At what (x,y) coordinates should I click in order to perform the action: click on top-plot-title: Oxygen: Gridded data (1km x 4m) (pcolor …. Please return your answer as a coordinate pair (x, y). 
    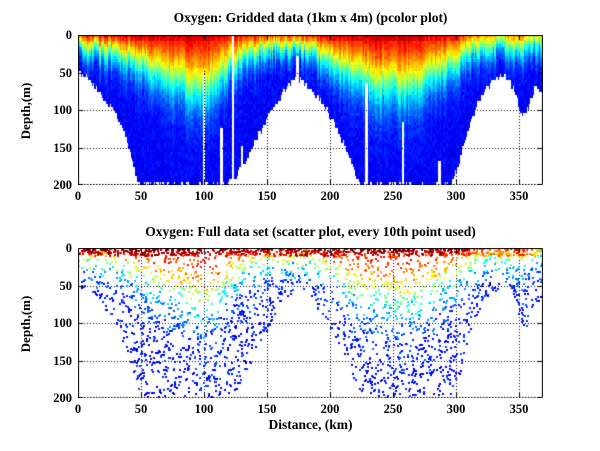
    Looking at the image, I should click on (310, 17).